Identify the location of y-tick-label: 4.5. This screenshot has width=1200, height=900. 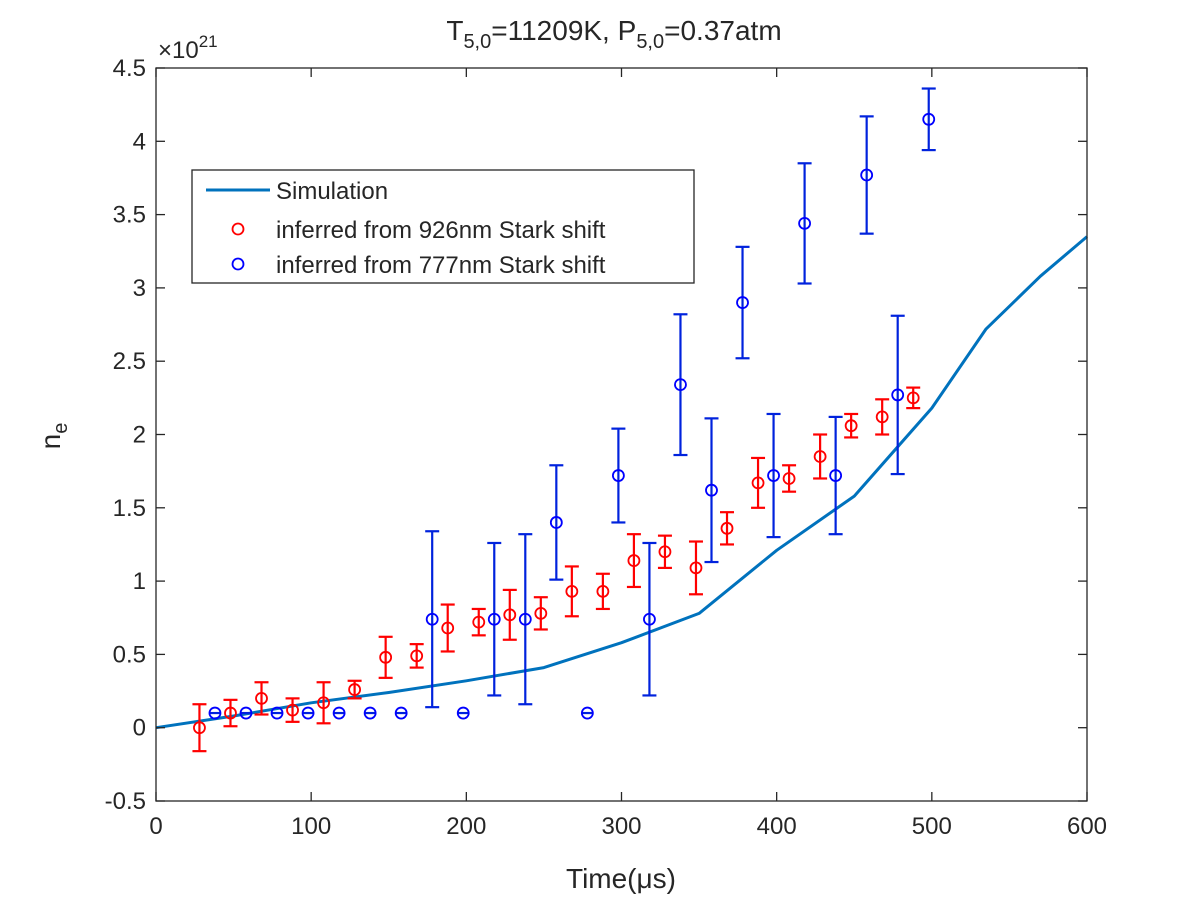
(129, 68).